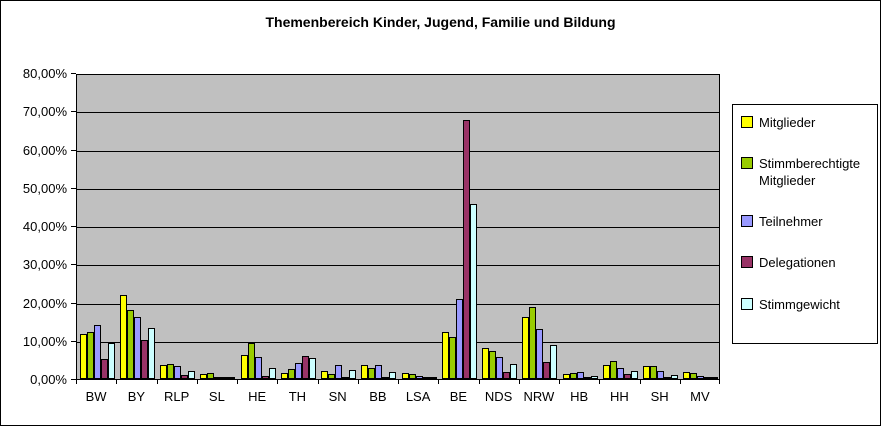 This screenshot has width=881, height=426. I want to click on x-axis-label: HB, so click(579, 396).